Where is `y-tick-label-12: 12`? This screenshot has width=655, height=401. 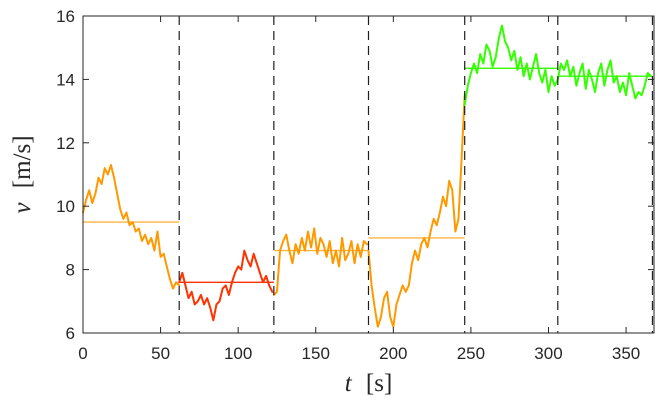
y-tick-label-12: 12 is located at coordinates (65, 143).